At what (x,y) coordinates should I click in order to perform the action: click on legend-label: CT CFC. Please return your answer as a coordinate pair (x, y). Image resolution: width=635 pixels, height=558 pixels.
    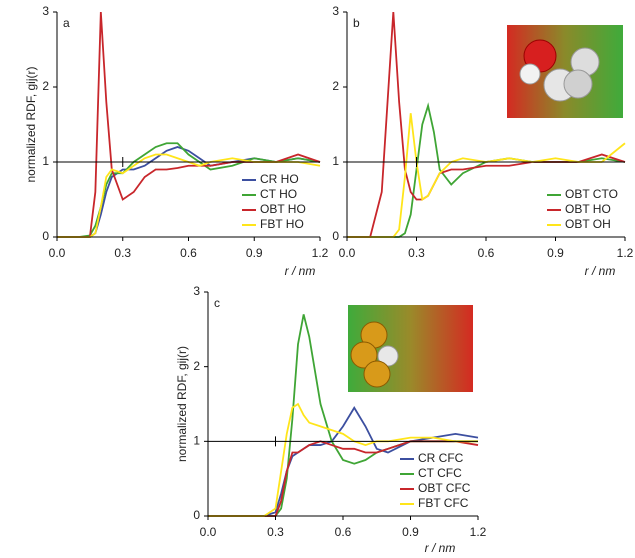
    Looking at the image, I should click on (440, 473).